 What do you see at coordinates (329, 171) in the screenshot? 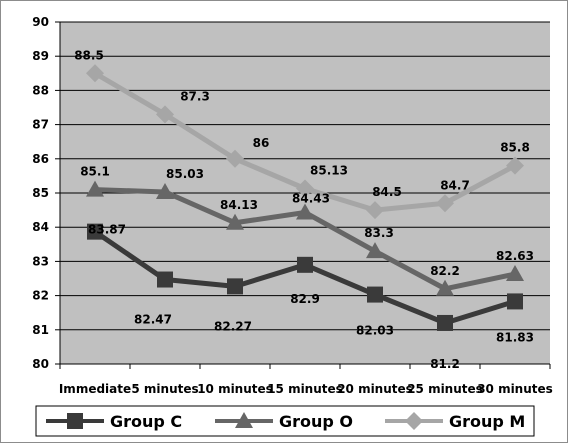
I see `data-label: 85.13` at bounding box center [329, 171].